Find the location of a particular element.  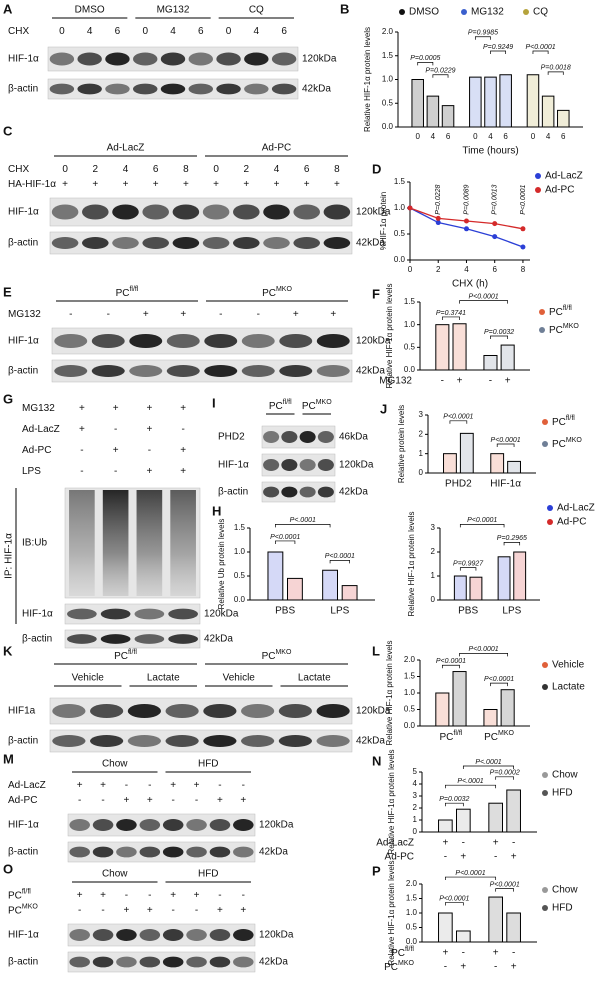

y-axis-label: Relative HIF-1α protein levels is located at coordinates (389, 335).